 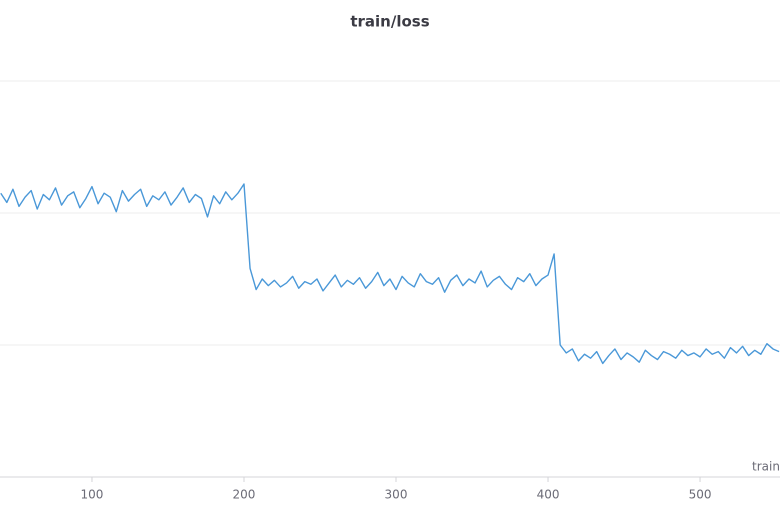 I want to click on x-tick-label: 400, so click(x=548, y=495).